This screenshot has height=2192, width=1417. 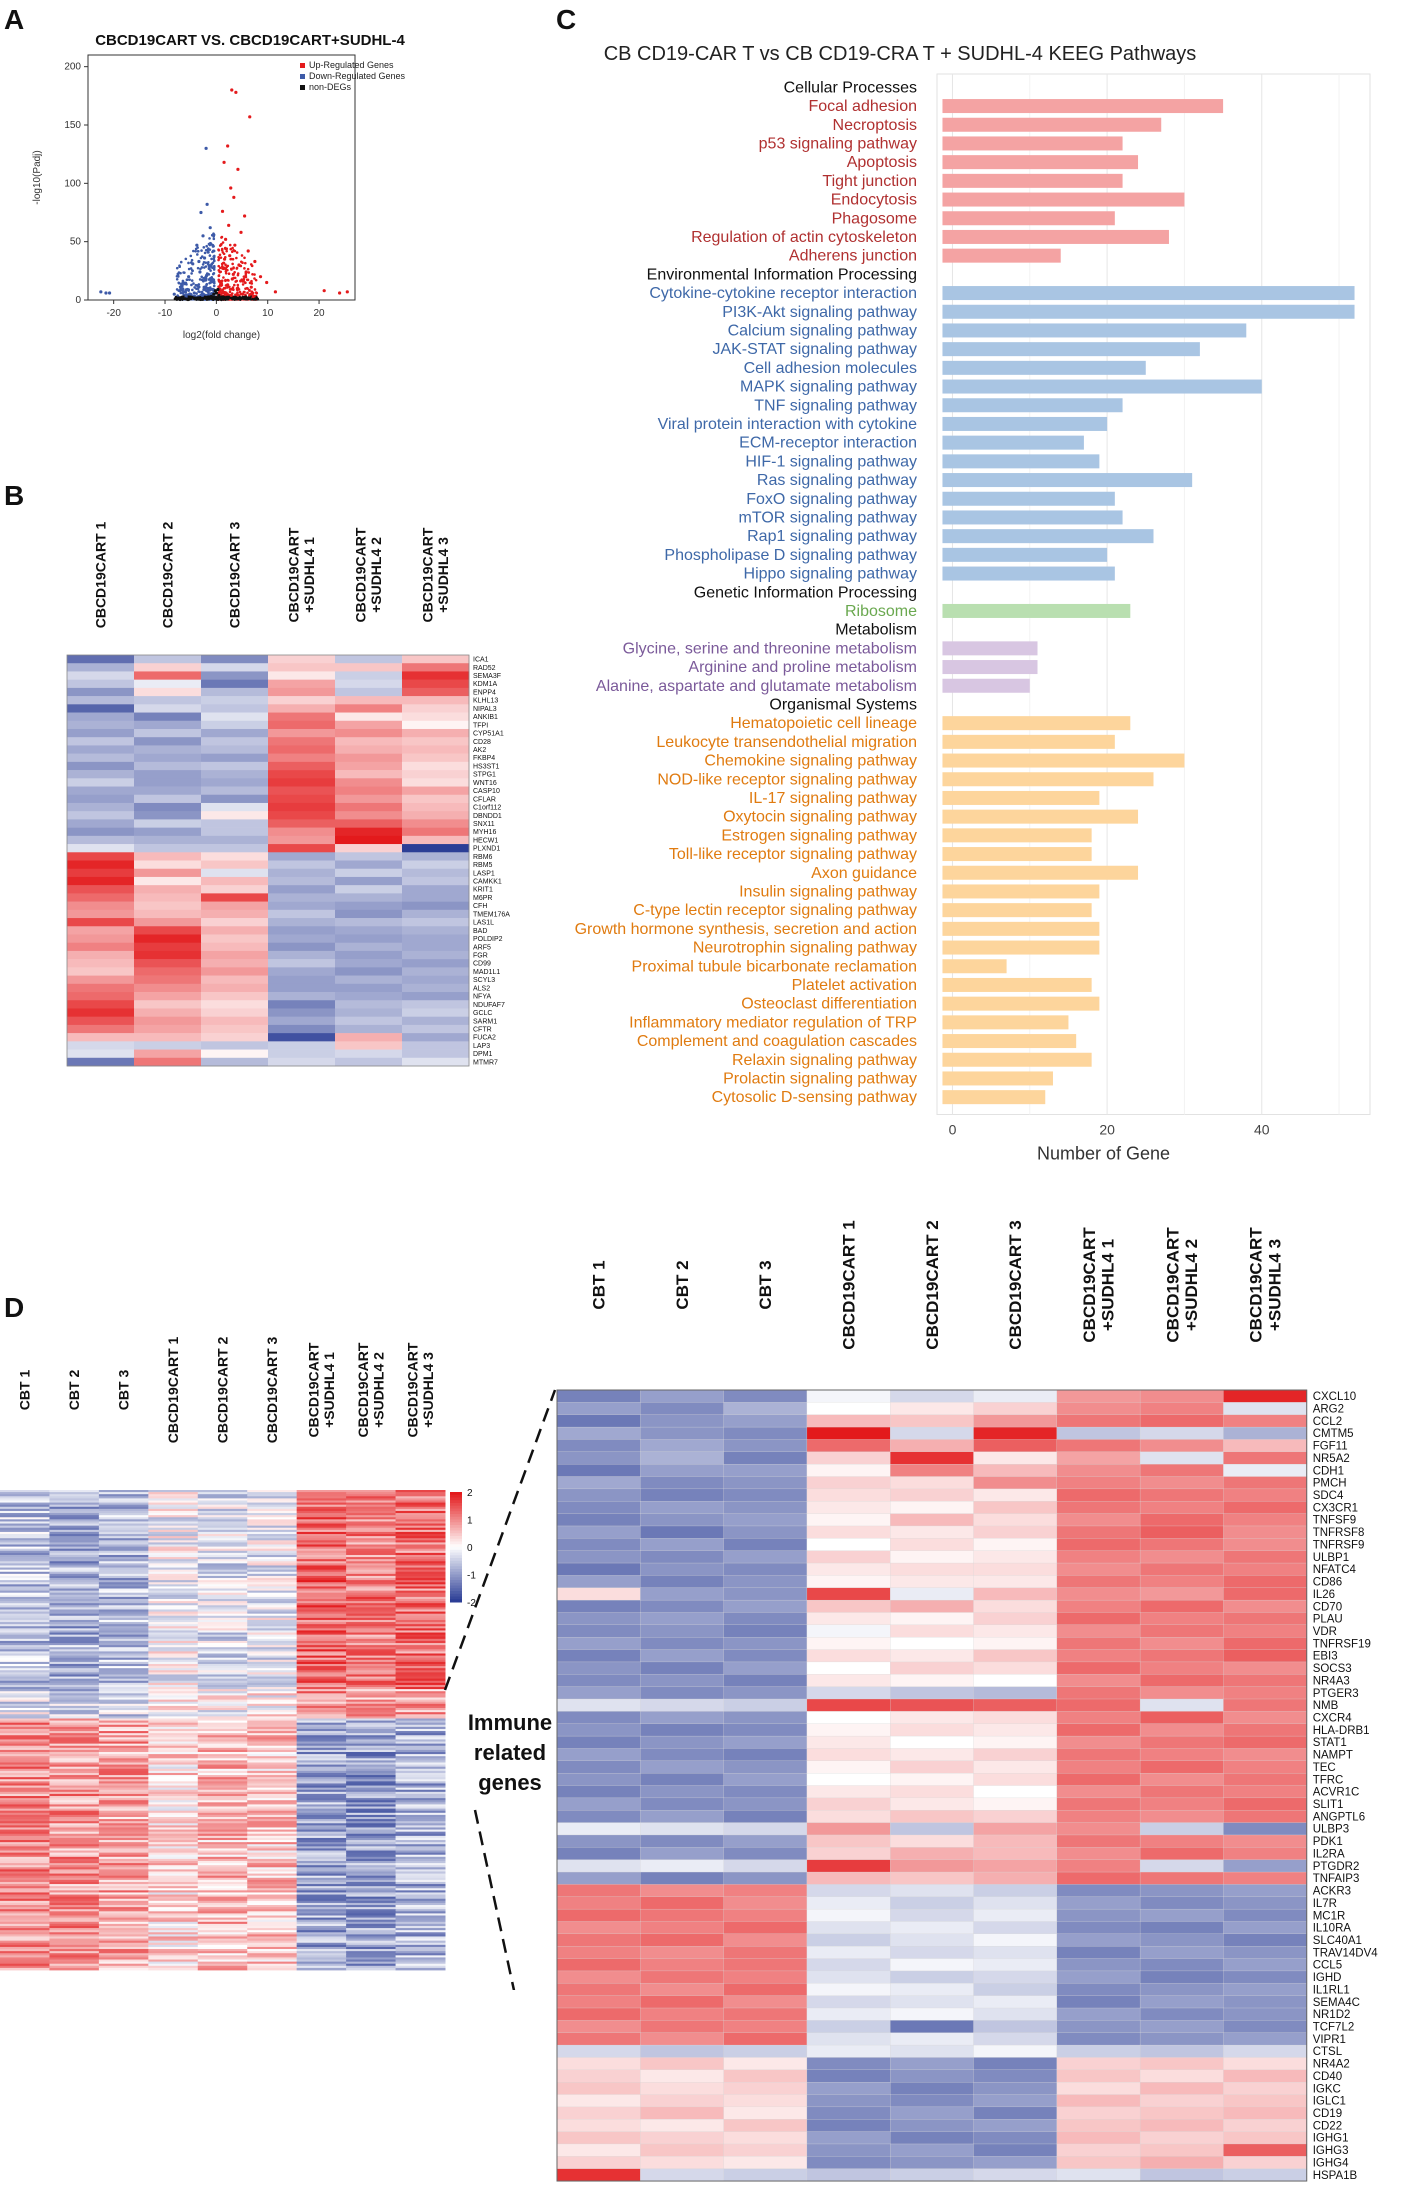 What do you see at coordinates (484, 799) in the screenshot?
I see `heatmap-b-row-label: CFLAR` at bounding box center [484, 799].